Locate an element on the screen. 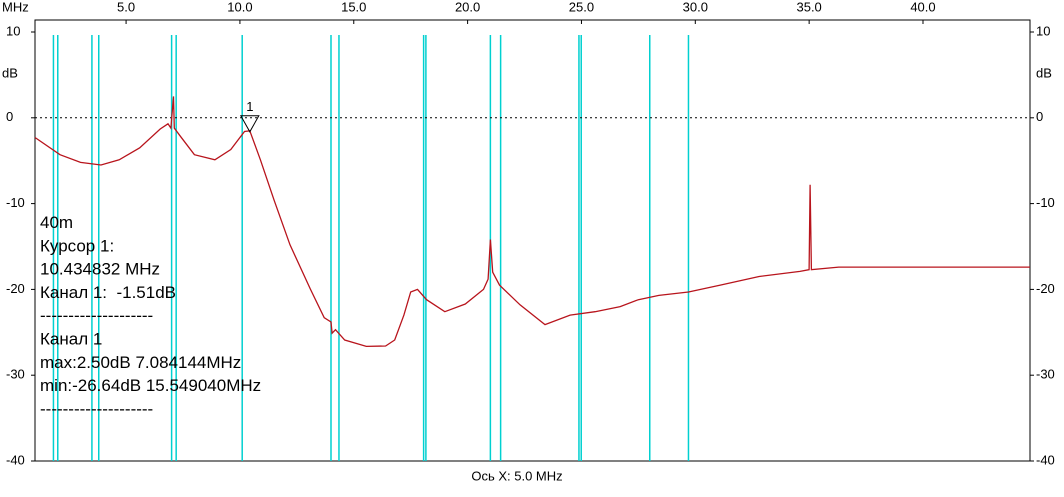 Image resolution: width=1064 pixels, height=497 pixels. x-tick-label: 15.0 is located at coordinates (353, 7).